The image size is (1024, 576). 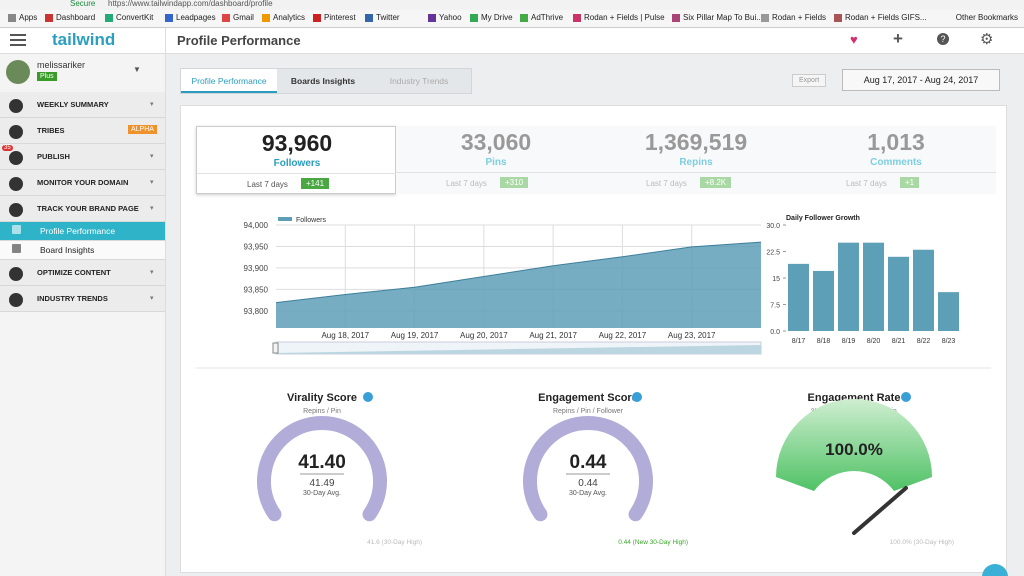 I want to click on area, so click(x=518, y=285).